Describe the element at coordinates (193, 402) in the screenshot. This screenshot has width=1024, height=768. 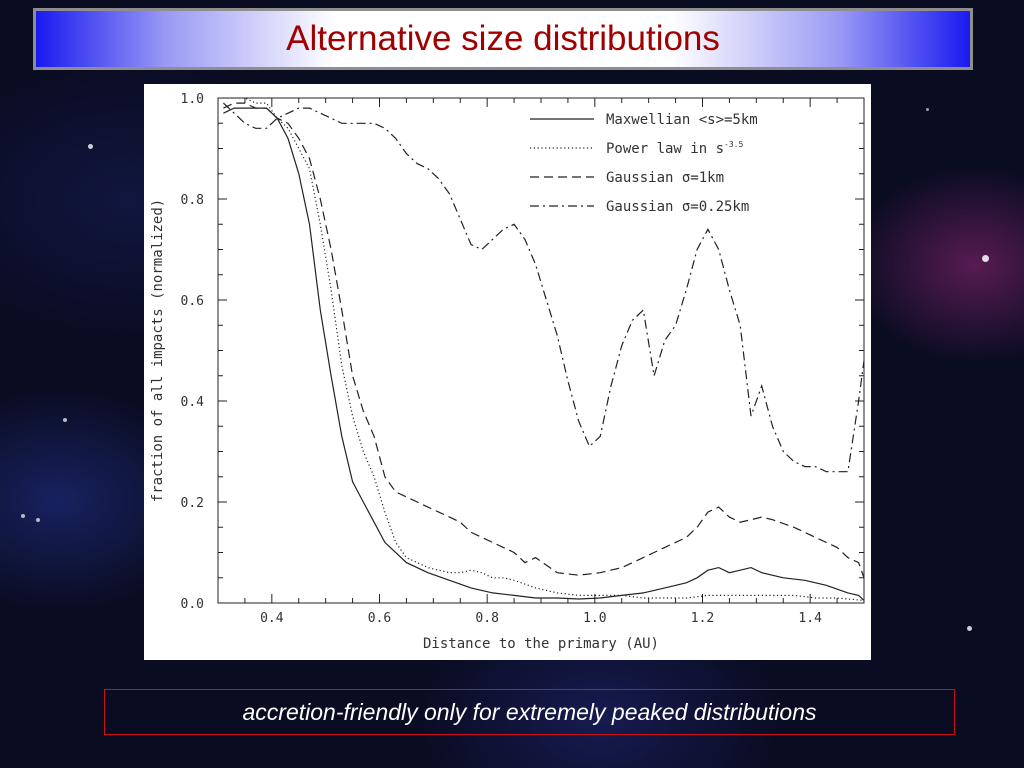
I see `y-tick-label: 0.4` at that location.